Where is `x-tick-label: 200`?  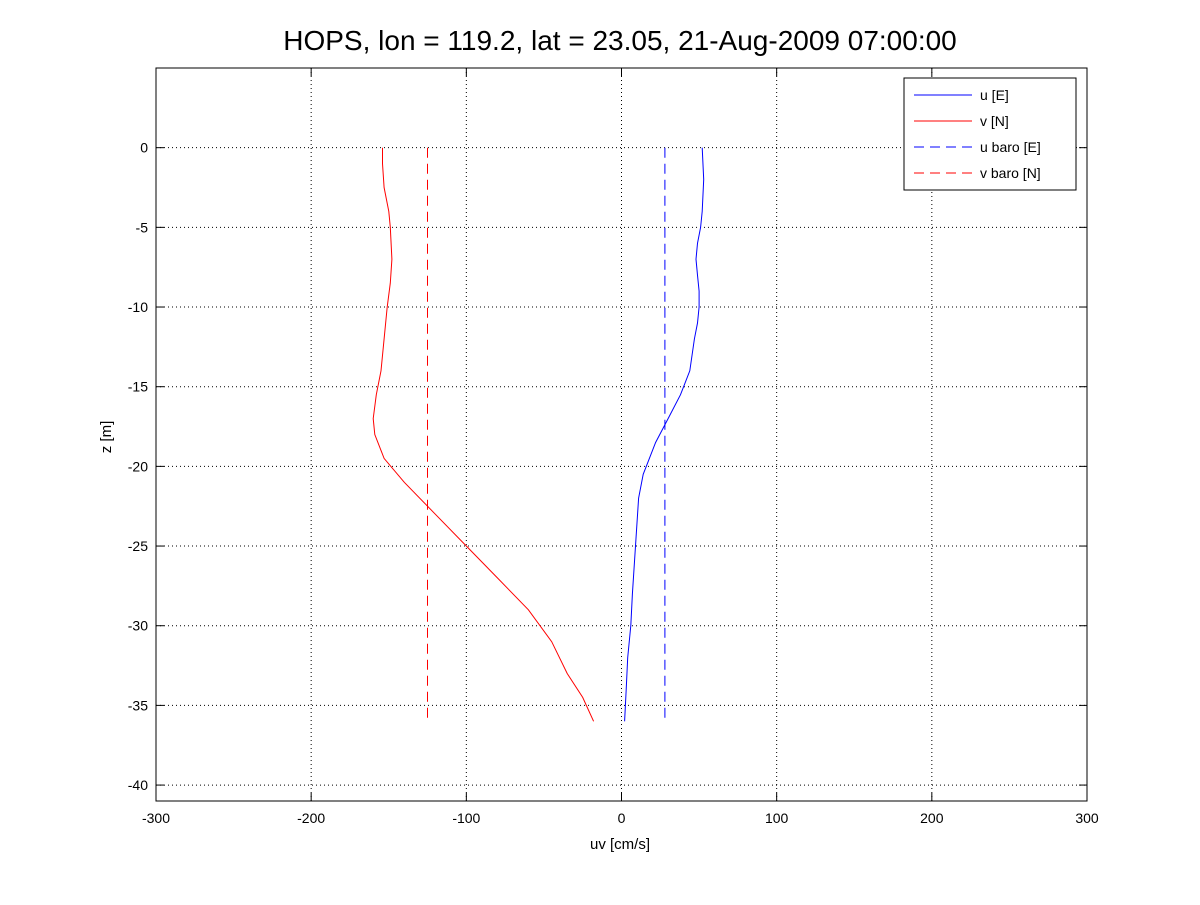 x-tick-label: 200 is located at coordinates (932, 818).